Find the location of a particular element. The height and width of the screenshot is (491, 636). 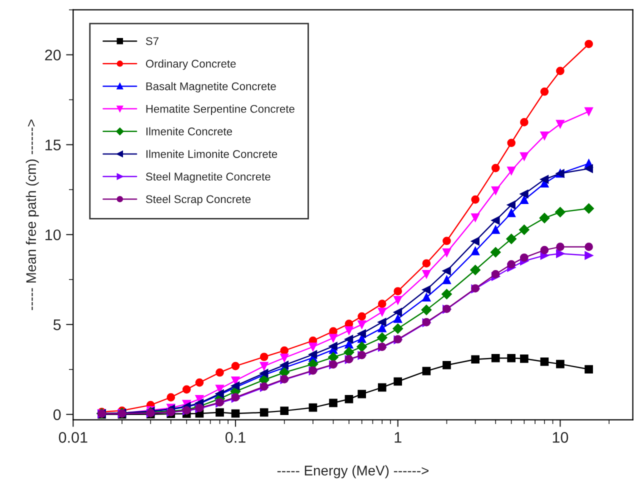

x-axis-title: ----- Energy (MeV) ------> is located at coordinates (352, 471).